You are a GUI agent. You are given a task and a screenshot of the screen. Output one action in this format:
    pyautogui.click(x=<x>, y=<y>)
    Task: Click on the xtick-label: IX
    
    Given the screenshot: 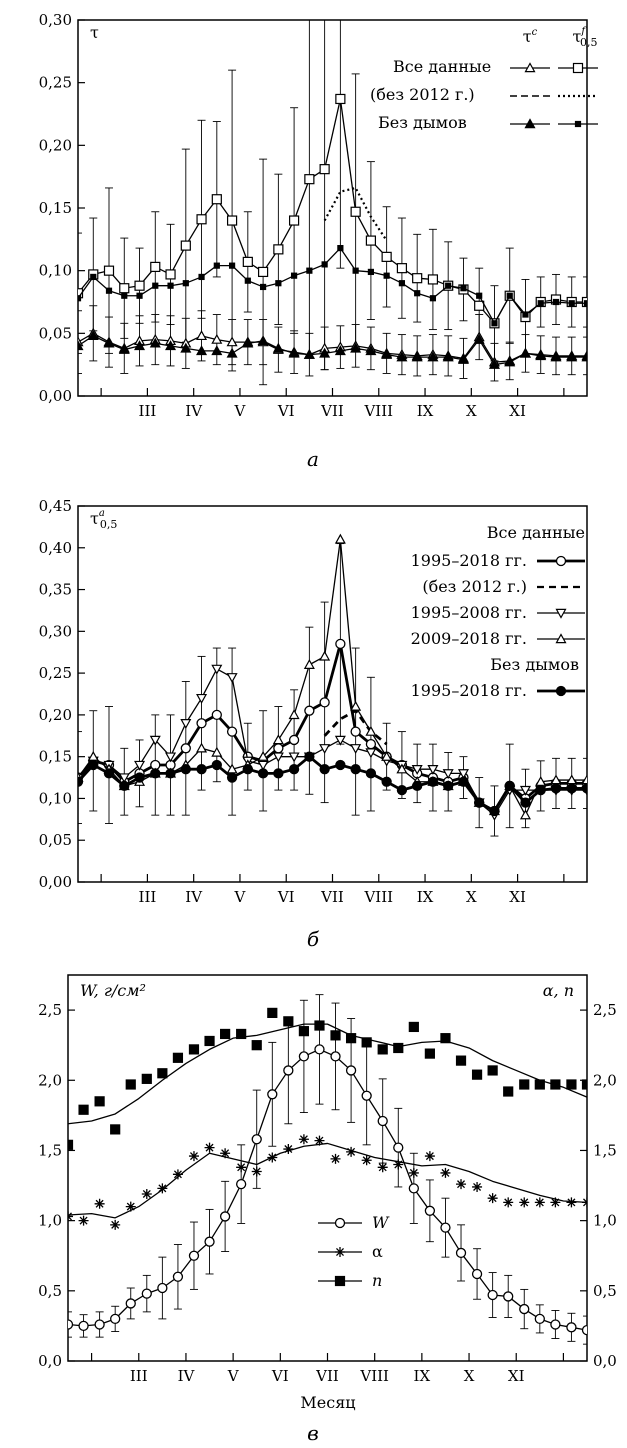 What is the action you would take?
    pyautogui.click(x=425, y=411)
    